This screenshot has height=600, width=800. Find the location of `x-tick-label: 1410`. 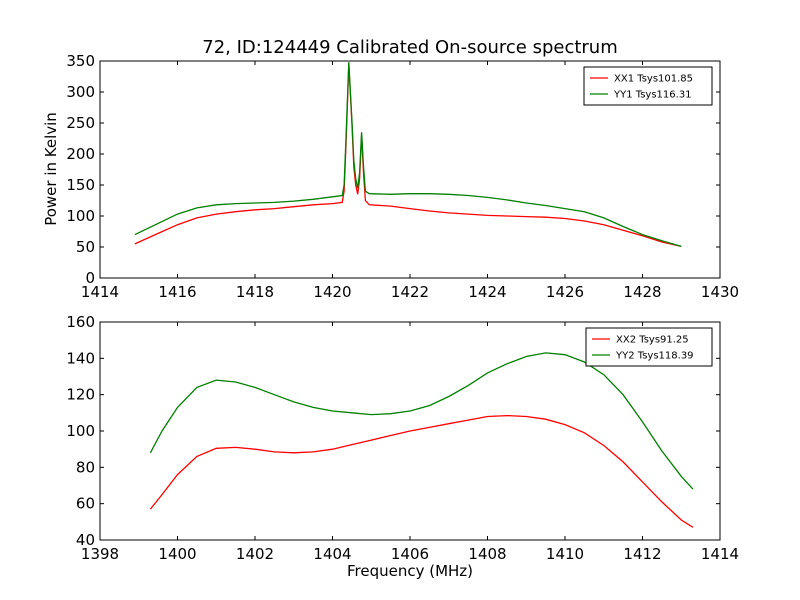

x-tick-label: 1410 is located at coordinates (565, 554).